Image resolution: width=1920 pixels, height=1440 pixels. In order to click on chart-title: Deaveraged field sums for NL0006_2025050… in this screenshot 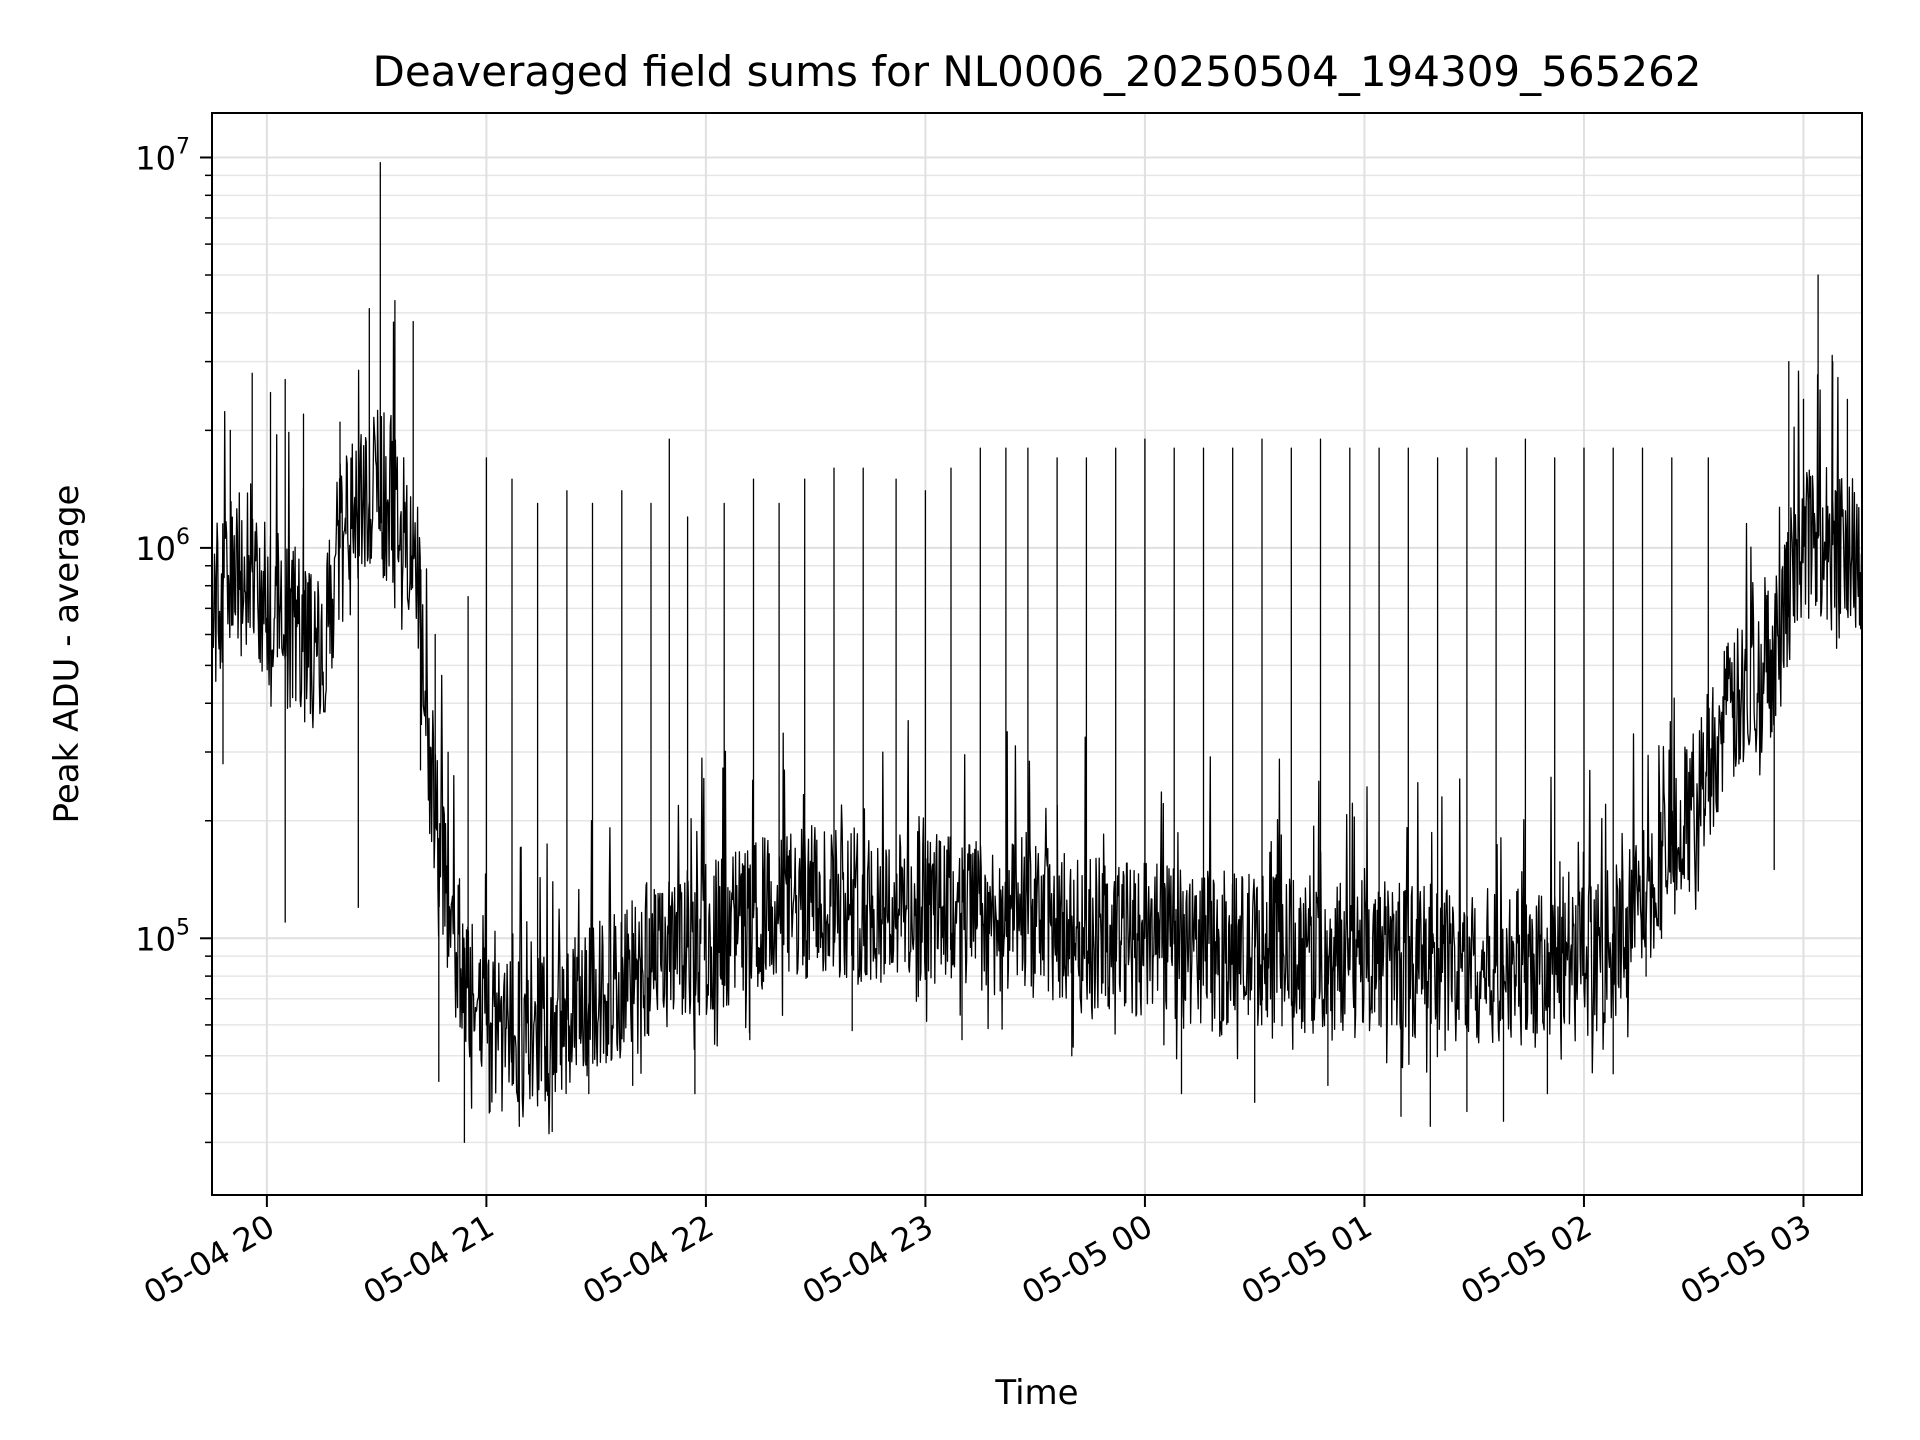, I will do `click(1037, 71)`.